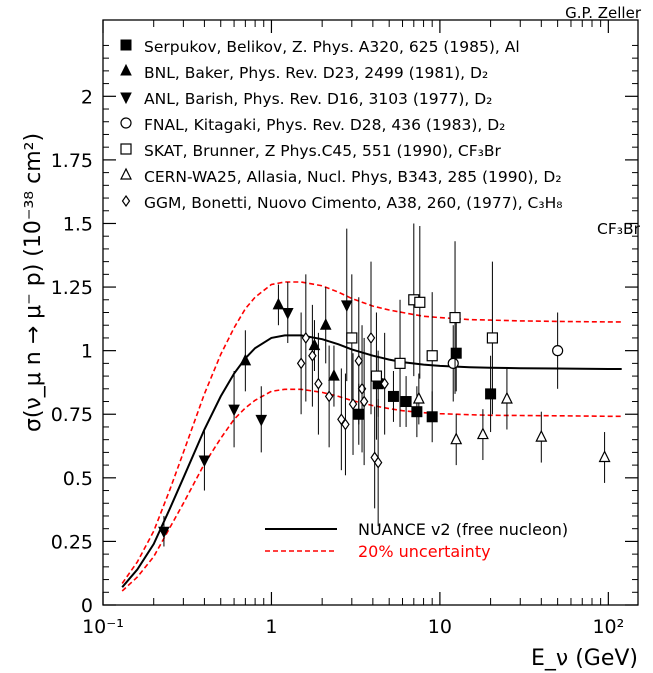 The height and width of the screenshot is (673, 653). Describe the element at coordinates (72, 161) in the screenshot. I see `y-tick-label: 1.75` at that location.